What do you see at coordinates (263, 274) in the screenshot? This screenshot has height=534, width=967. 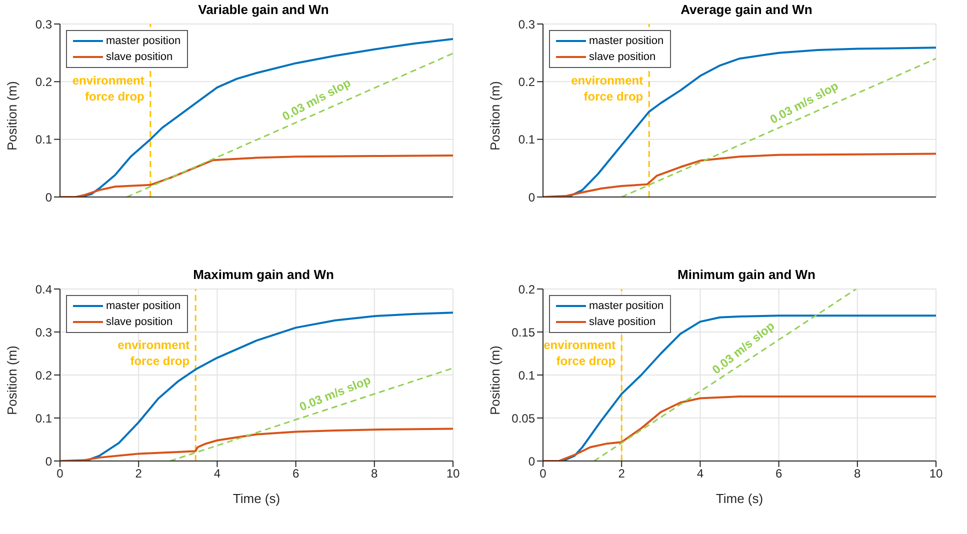 I see `chart-title: Maximum gain and Wn` at bounding box center [263, 274].